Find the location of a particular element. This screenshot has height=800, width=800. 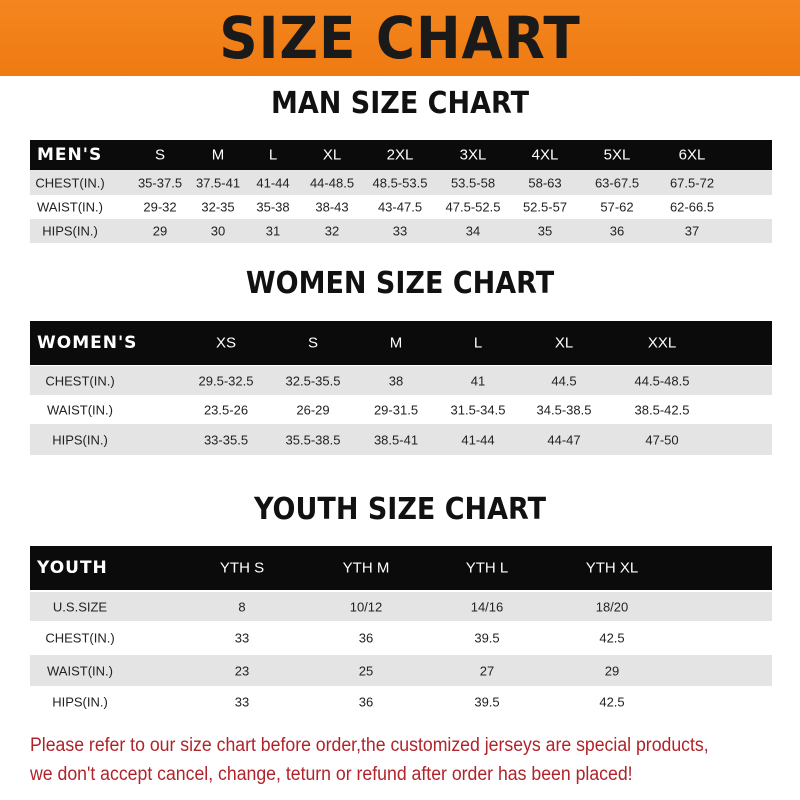

measure-cell: 35.5-38.5 is located at coordinates (313, 439).